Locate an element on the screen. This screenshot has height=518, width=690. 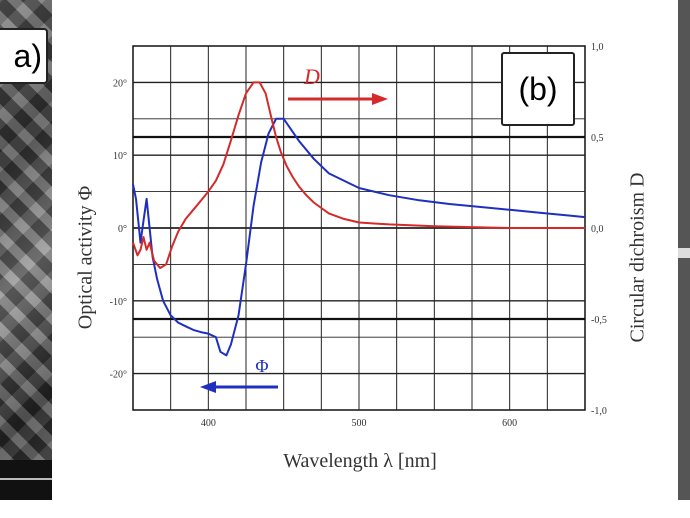
y-left-tick-label: -10° is located at coordinates (118, 302).